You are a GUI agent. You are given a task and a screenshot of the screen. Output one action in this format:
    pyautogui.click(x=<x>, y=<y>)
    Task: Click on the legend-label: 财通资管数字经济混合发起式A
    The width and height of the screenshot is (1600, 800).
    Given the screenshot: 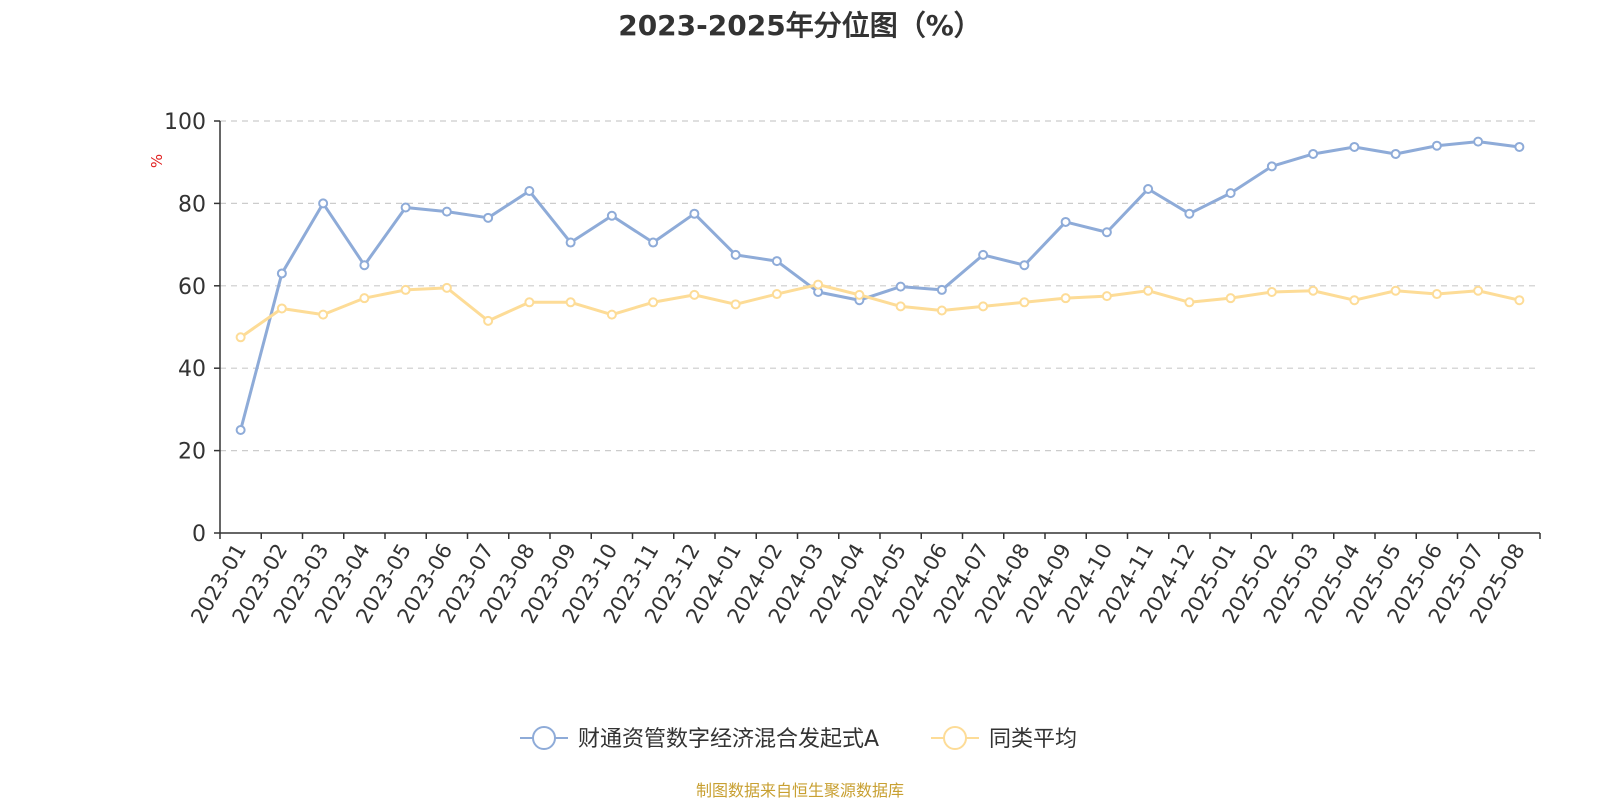 What is the action you would take?
    pyautogui.click(x=728, y=739)
    